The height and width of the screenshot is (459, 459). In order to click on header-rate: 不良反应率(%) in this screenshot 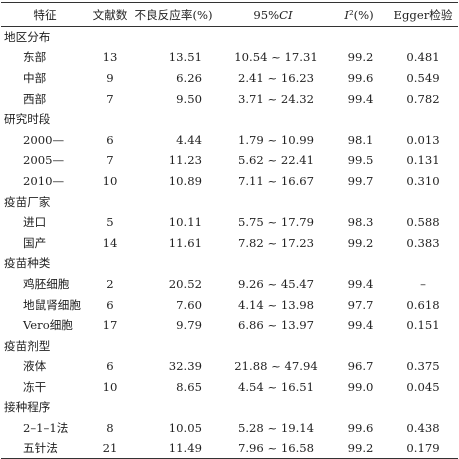, I will do `click(173, 14)`.